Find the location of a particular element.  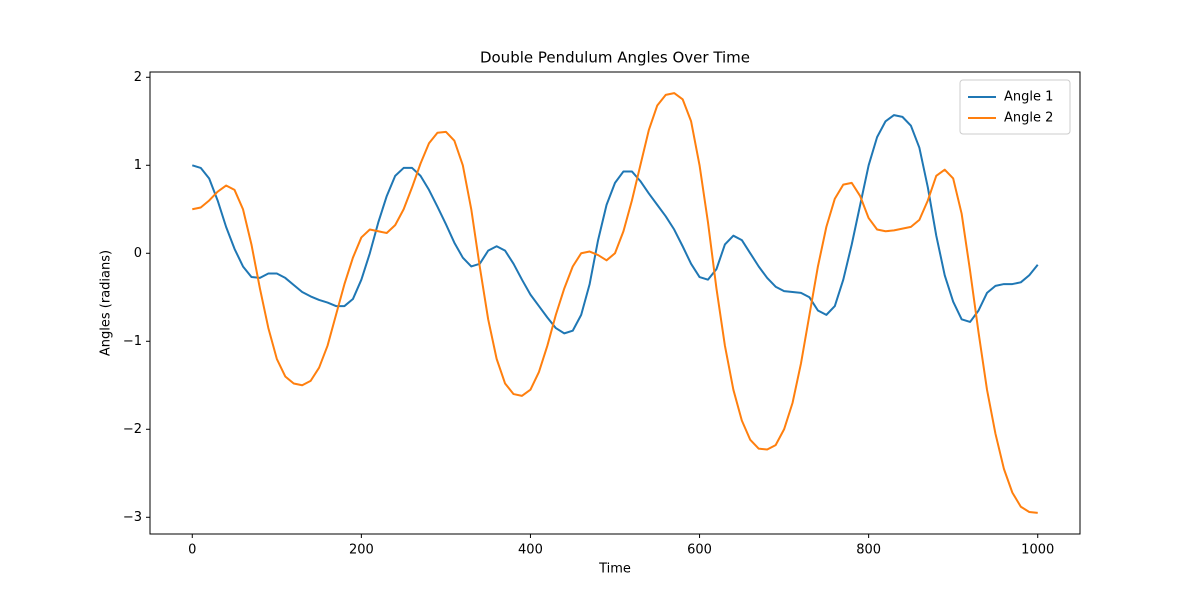

x-tick-label: 0 is located at coordinates (192, 550).